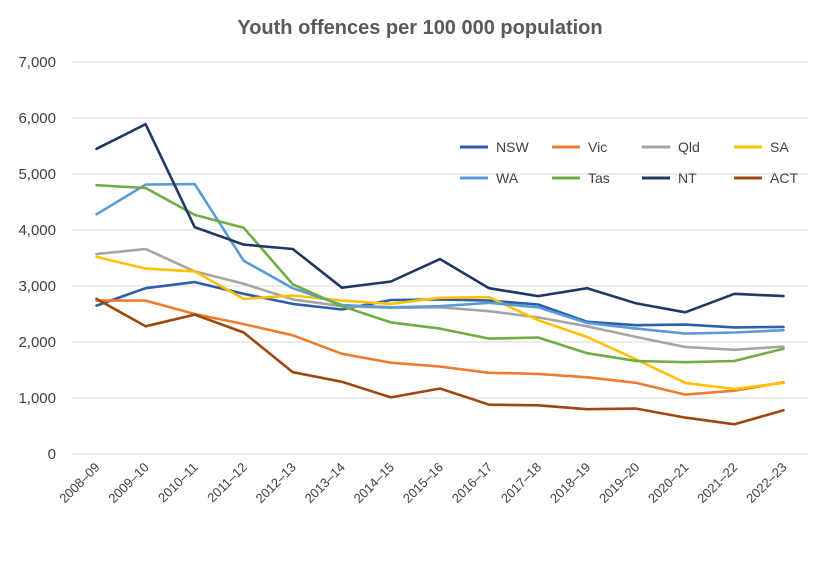 The width and height of the screenshot is (840, 565). Describe the element at coordinates (52, 454) in the screenshot. I see `y-tick-label: 0` at that location.